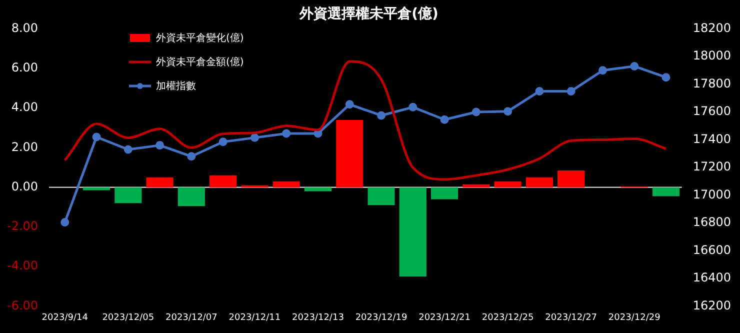 This screenshot has height=333, width=740. I want to click on y-tick-label: 0.00, so click(24, 186).